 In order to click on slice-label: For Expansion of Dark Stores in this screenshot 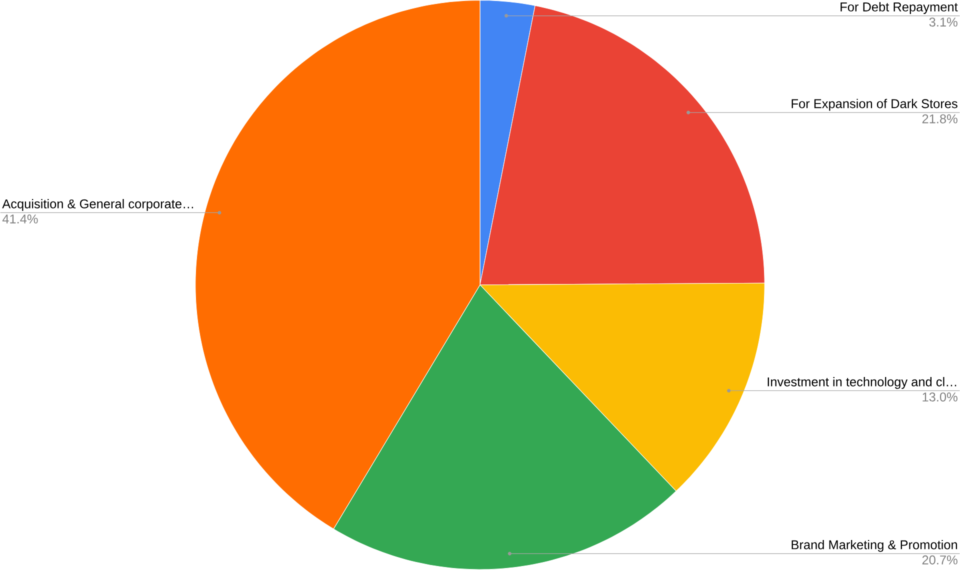, I will do `click(875, 104)`.